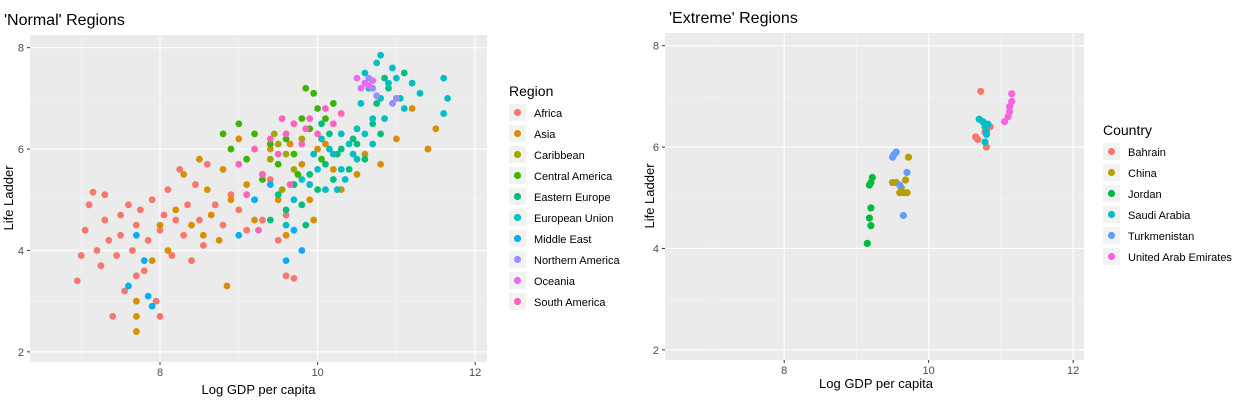  What do you see at coordinates (64, 20) in the screenshot?
I see `chart-title: 'Normal' Regions` at bounding box center [64, 20].